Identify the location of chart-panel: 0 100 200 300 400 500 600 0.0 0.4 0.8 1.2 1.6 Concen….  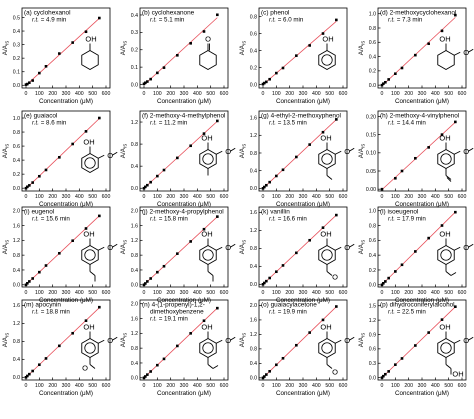
(297, 255).